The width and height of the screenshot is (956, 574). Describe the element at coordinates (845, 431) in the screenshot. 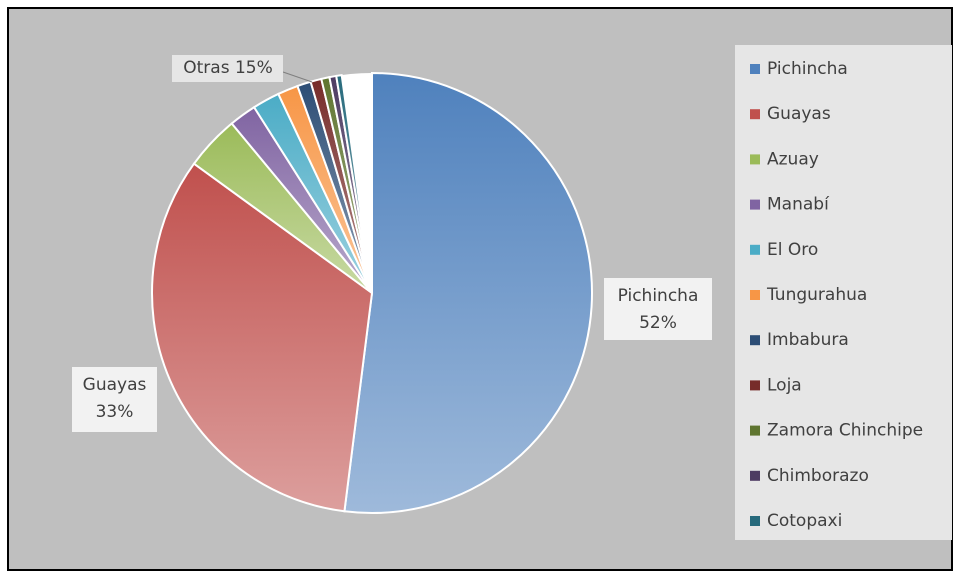

I see `legend-label: Zamora Chinchipe` at that location.